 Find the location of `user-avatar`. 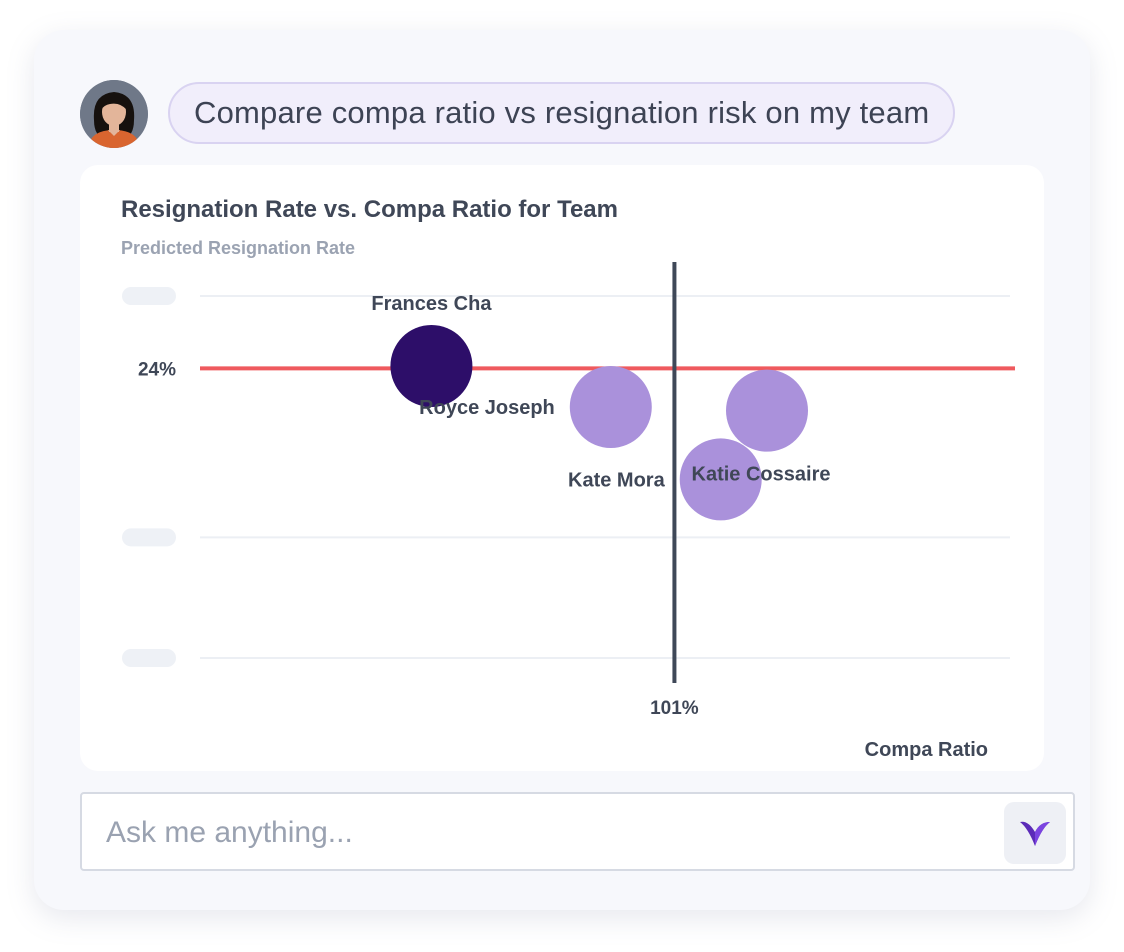

user-avatar is located at coordinates (114, 114).